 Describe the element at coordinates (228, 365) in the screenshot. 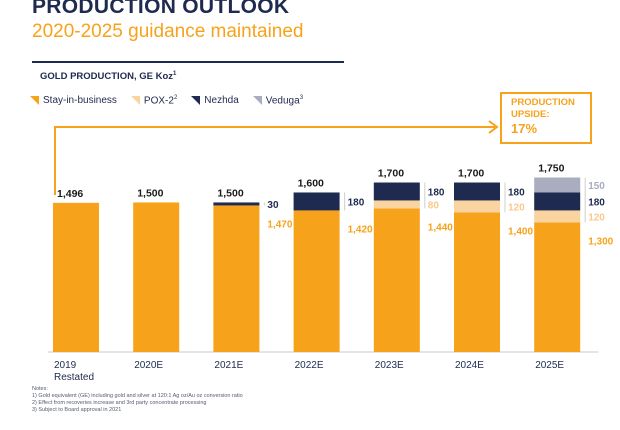

I see `x-tick-label-2: 2021E` at that location.